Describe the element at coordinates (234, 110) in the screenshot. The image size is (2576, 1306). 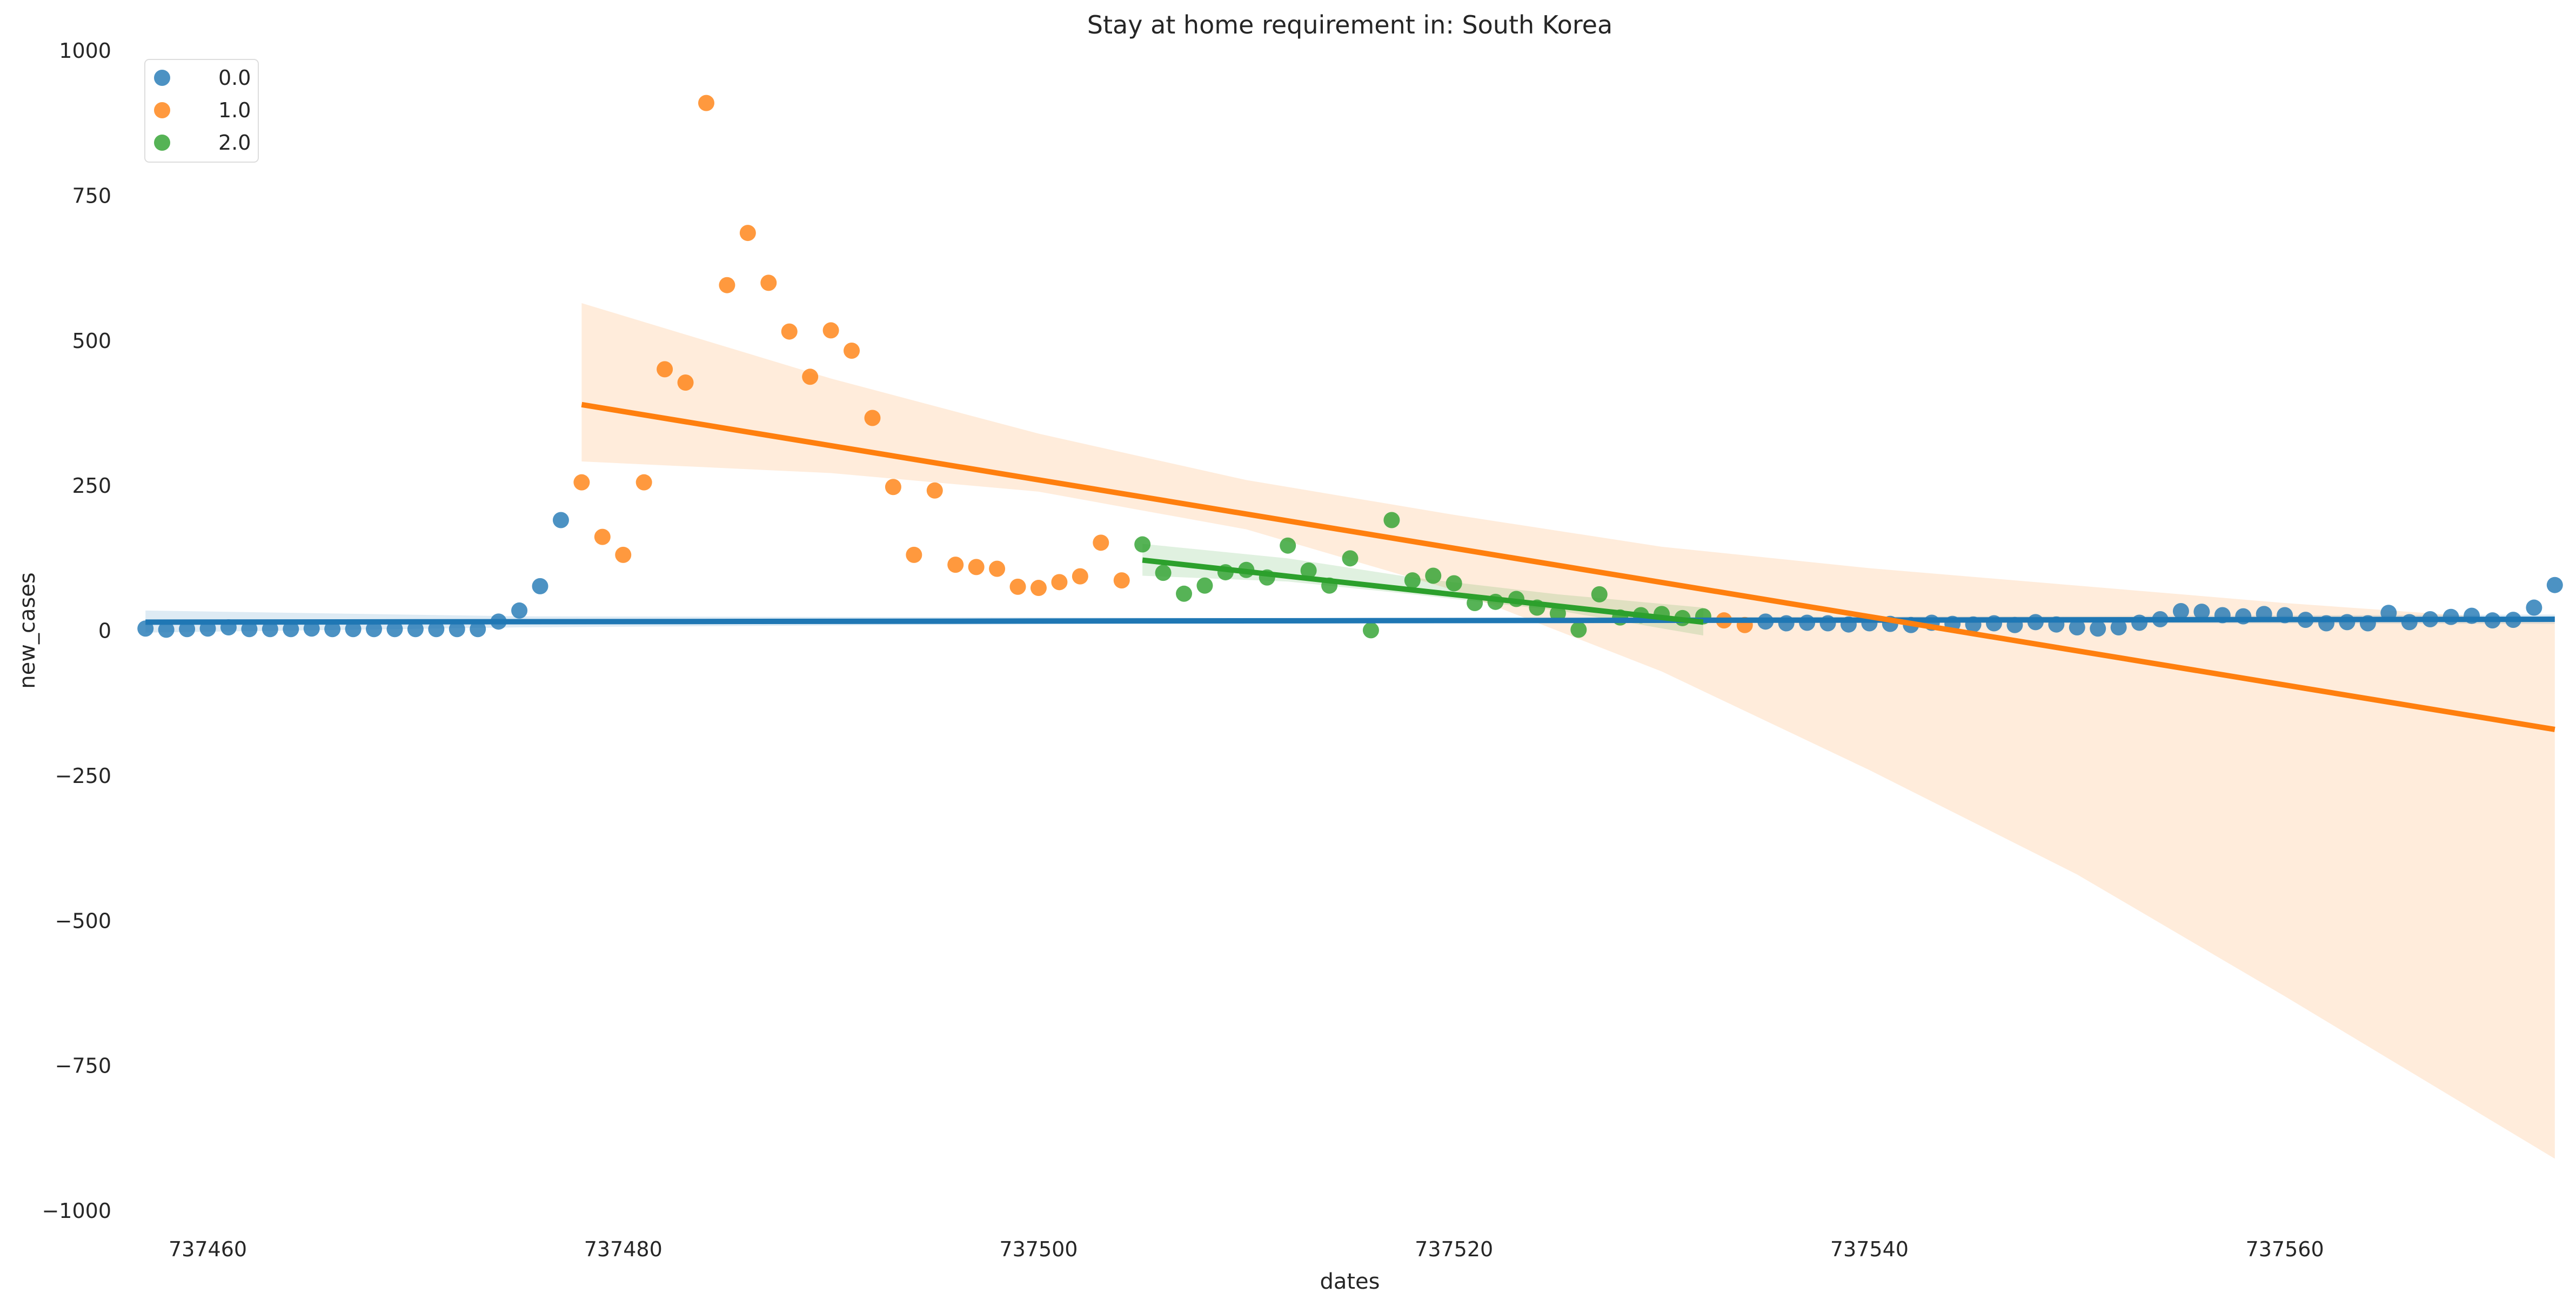
I see `legend-label: 1.0` at that location.